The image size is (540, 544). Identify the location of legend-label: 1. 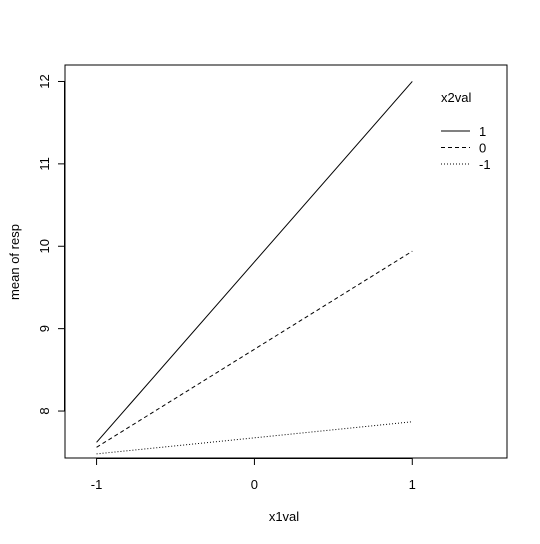
(482, 131).